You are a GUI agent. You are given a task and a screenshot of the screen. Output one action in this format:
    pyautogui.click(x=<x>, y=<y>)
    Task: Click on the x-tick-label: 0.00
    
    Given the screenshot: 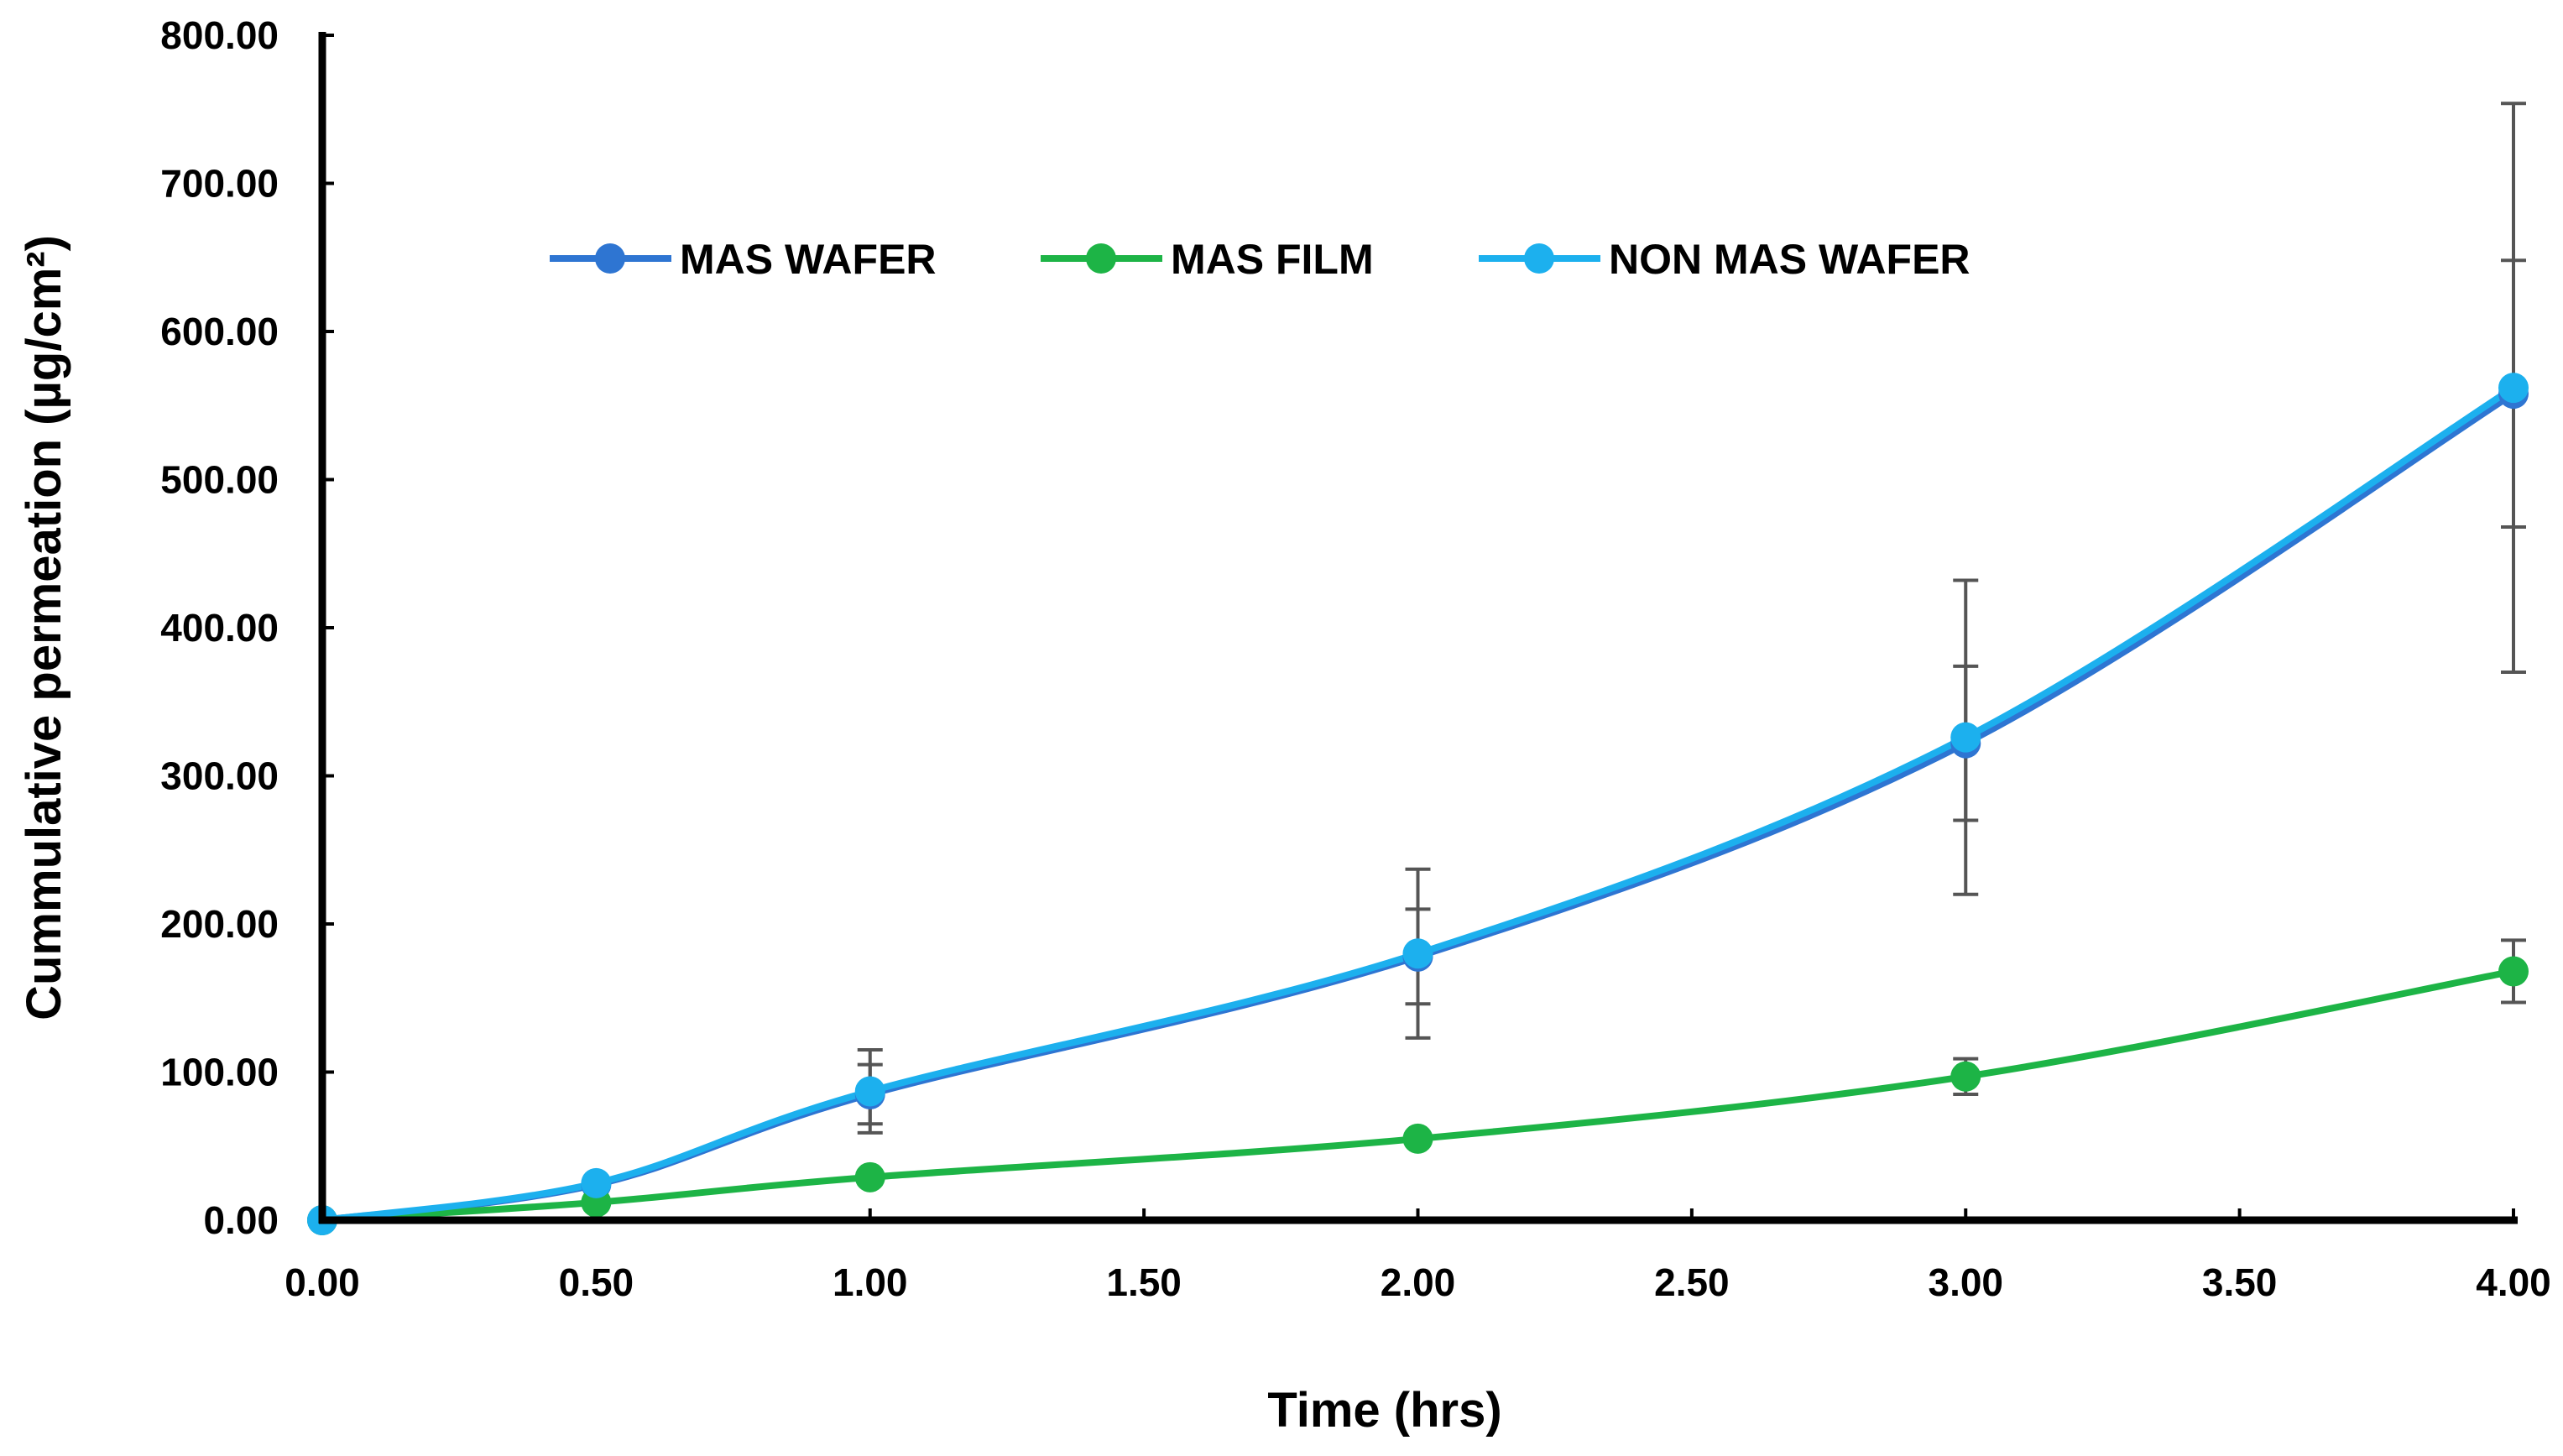 What is the action you would take?
    pyautogui.click(x=322, y=1282)
    